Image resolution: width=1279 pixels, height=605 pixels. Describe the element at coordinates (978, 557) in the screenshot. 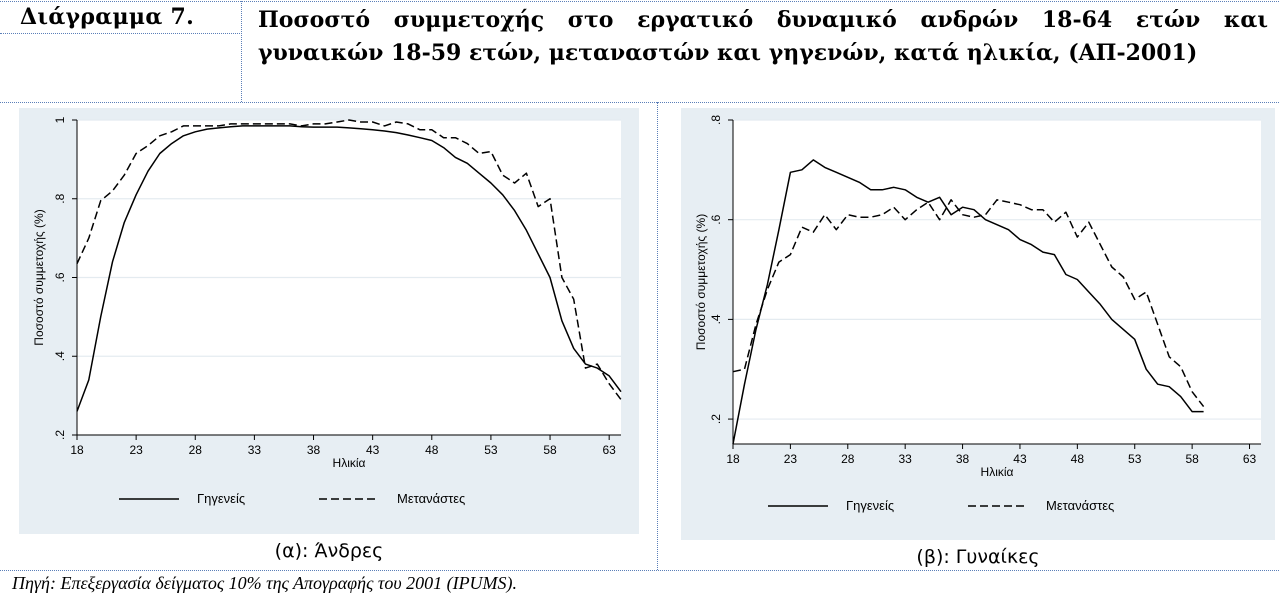

I see `caption-women: (β): Γυναίκες` at that location.